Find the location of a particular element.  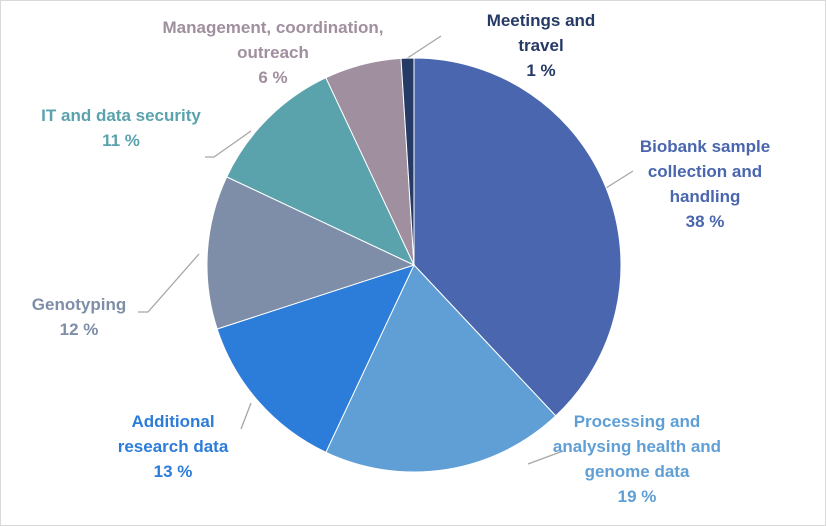

slice-label: Management, coordination, outreach 6 % is located at coordinates (272, 52).